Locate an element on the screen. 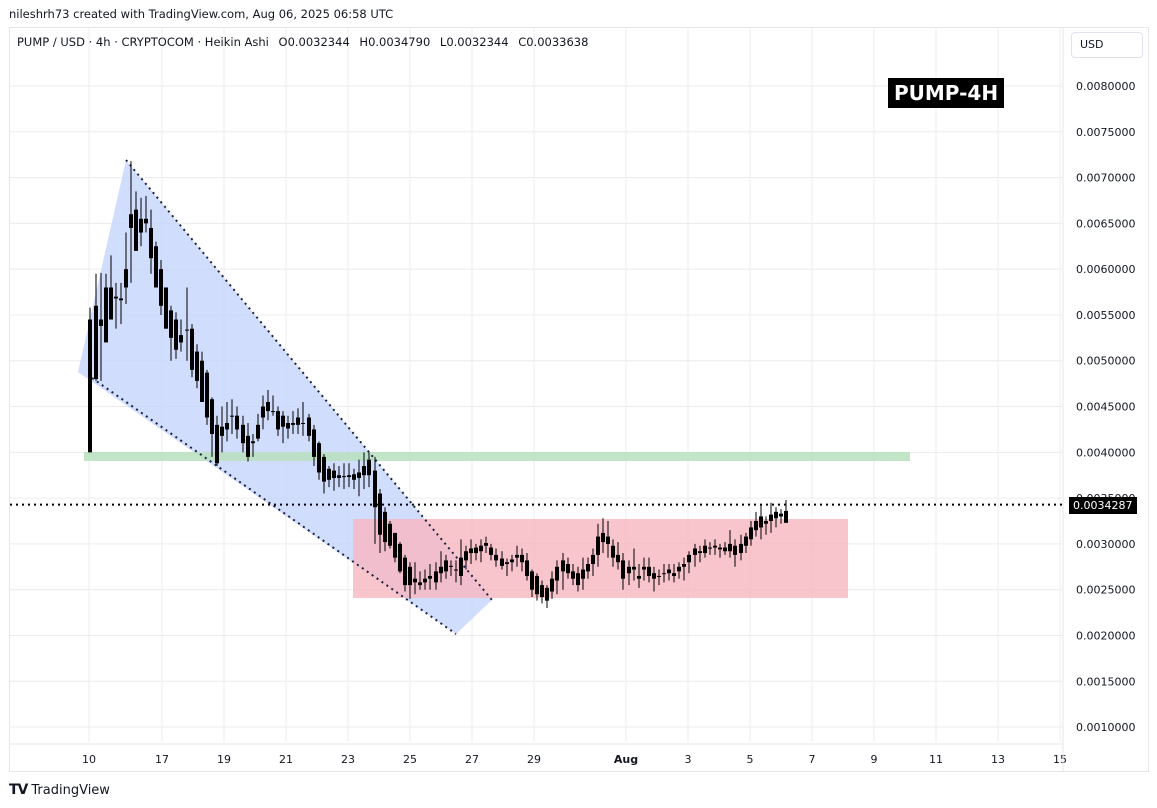 The width and height of the screenshot is (1157, 808). tradingview-logo-icon: TV is located at coordinates (18, 790).